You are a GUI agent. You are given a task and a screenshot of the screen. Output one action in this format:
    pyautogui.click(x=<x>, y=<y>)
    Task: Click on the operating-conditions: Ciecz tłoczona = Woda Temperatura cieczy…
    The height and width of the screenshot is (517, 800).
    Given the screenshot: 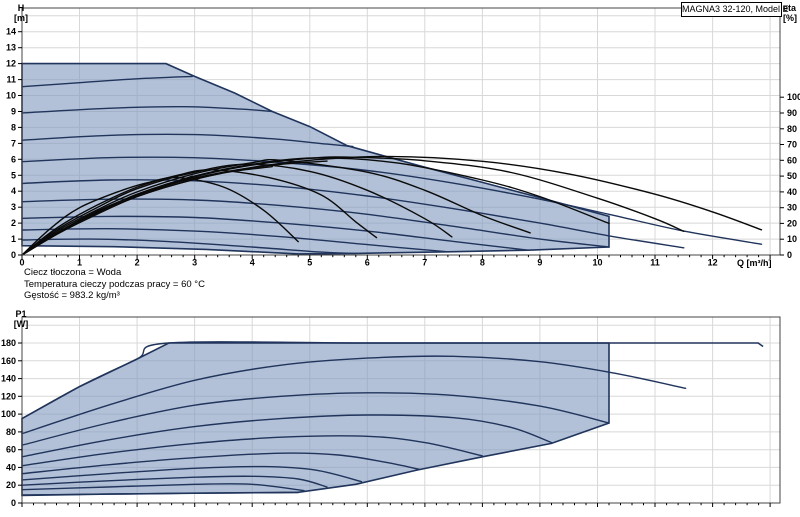 What is the action you would take?
    pyautogui.click(x=114, y=284)
    